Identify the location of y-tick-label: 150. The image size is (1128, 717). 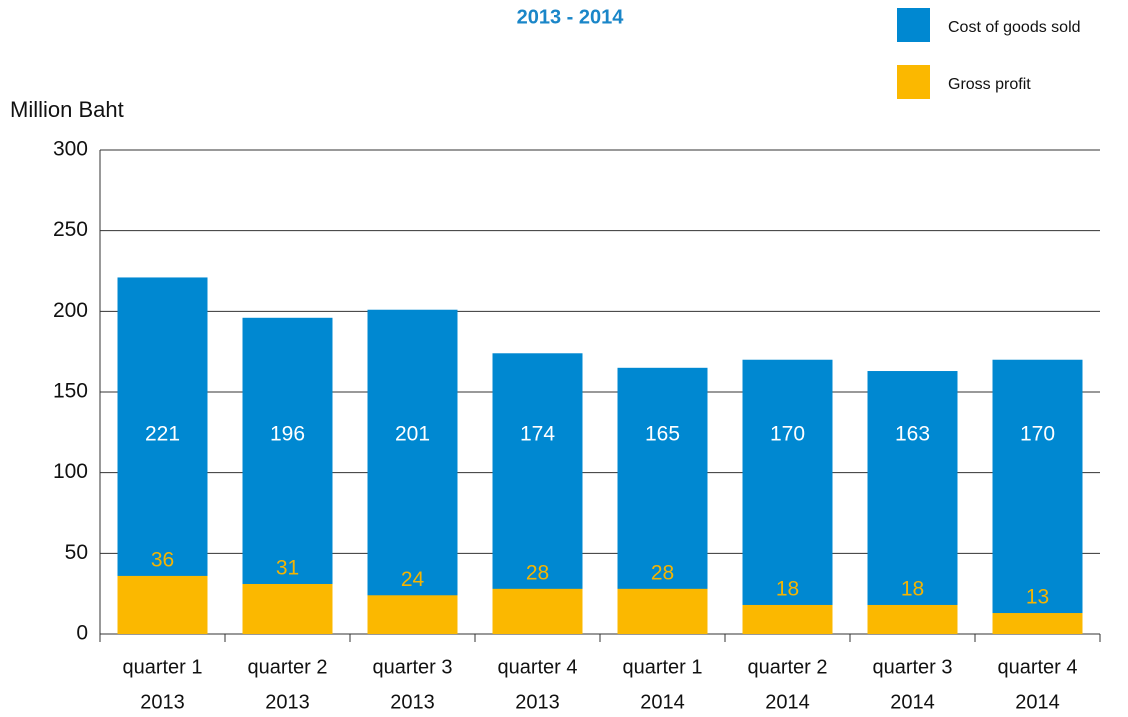
(70, 391).